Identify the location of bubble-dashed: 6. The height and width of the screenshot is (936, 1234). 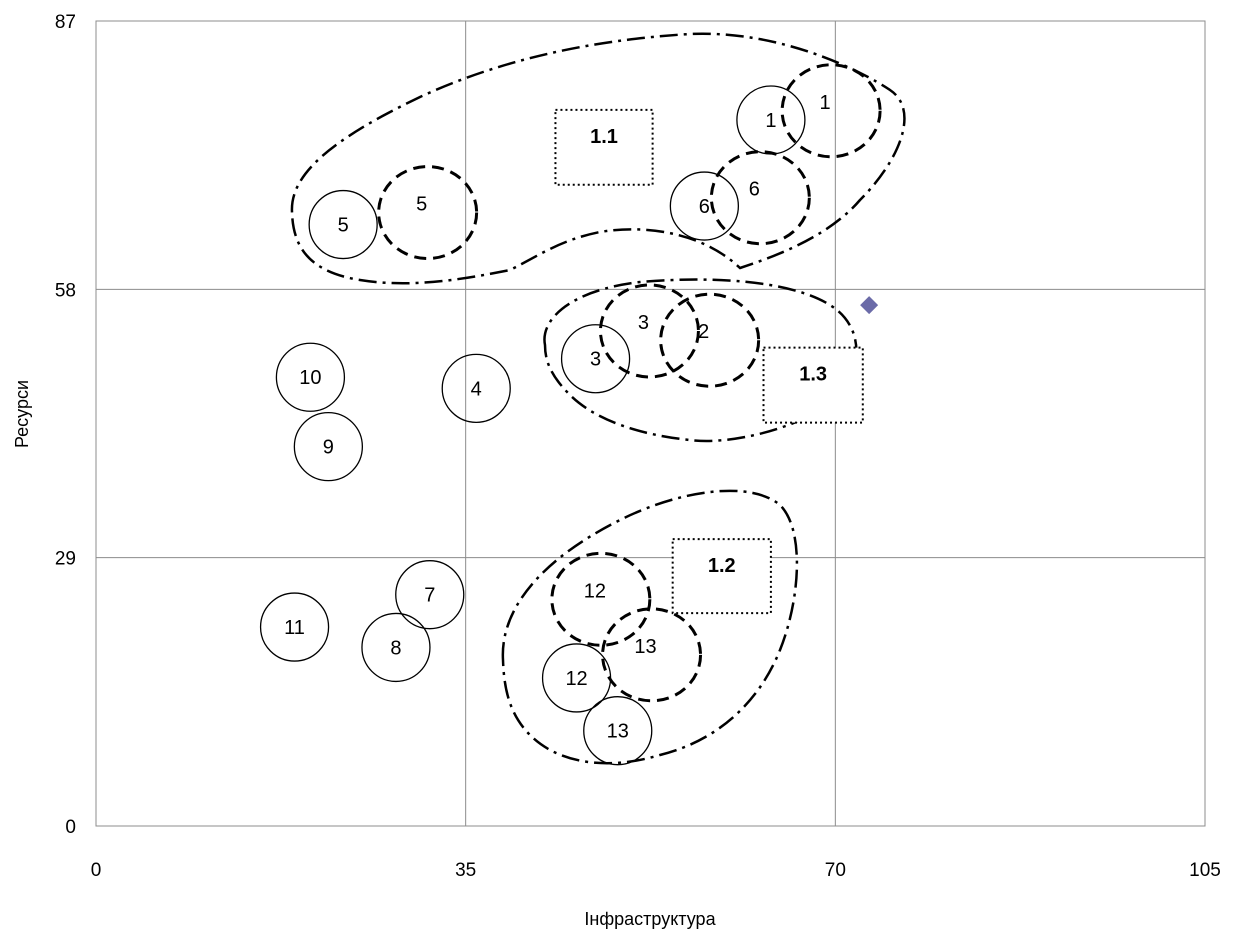
(760, 198).